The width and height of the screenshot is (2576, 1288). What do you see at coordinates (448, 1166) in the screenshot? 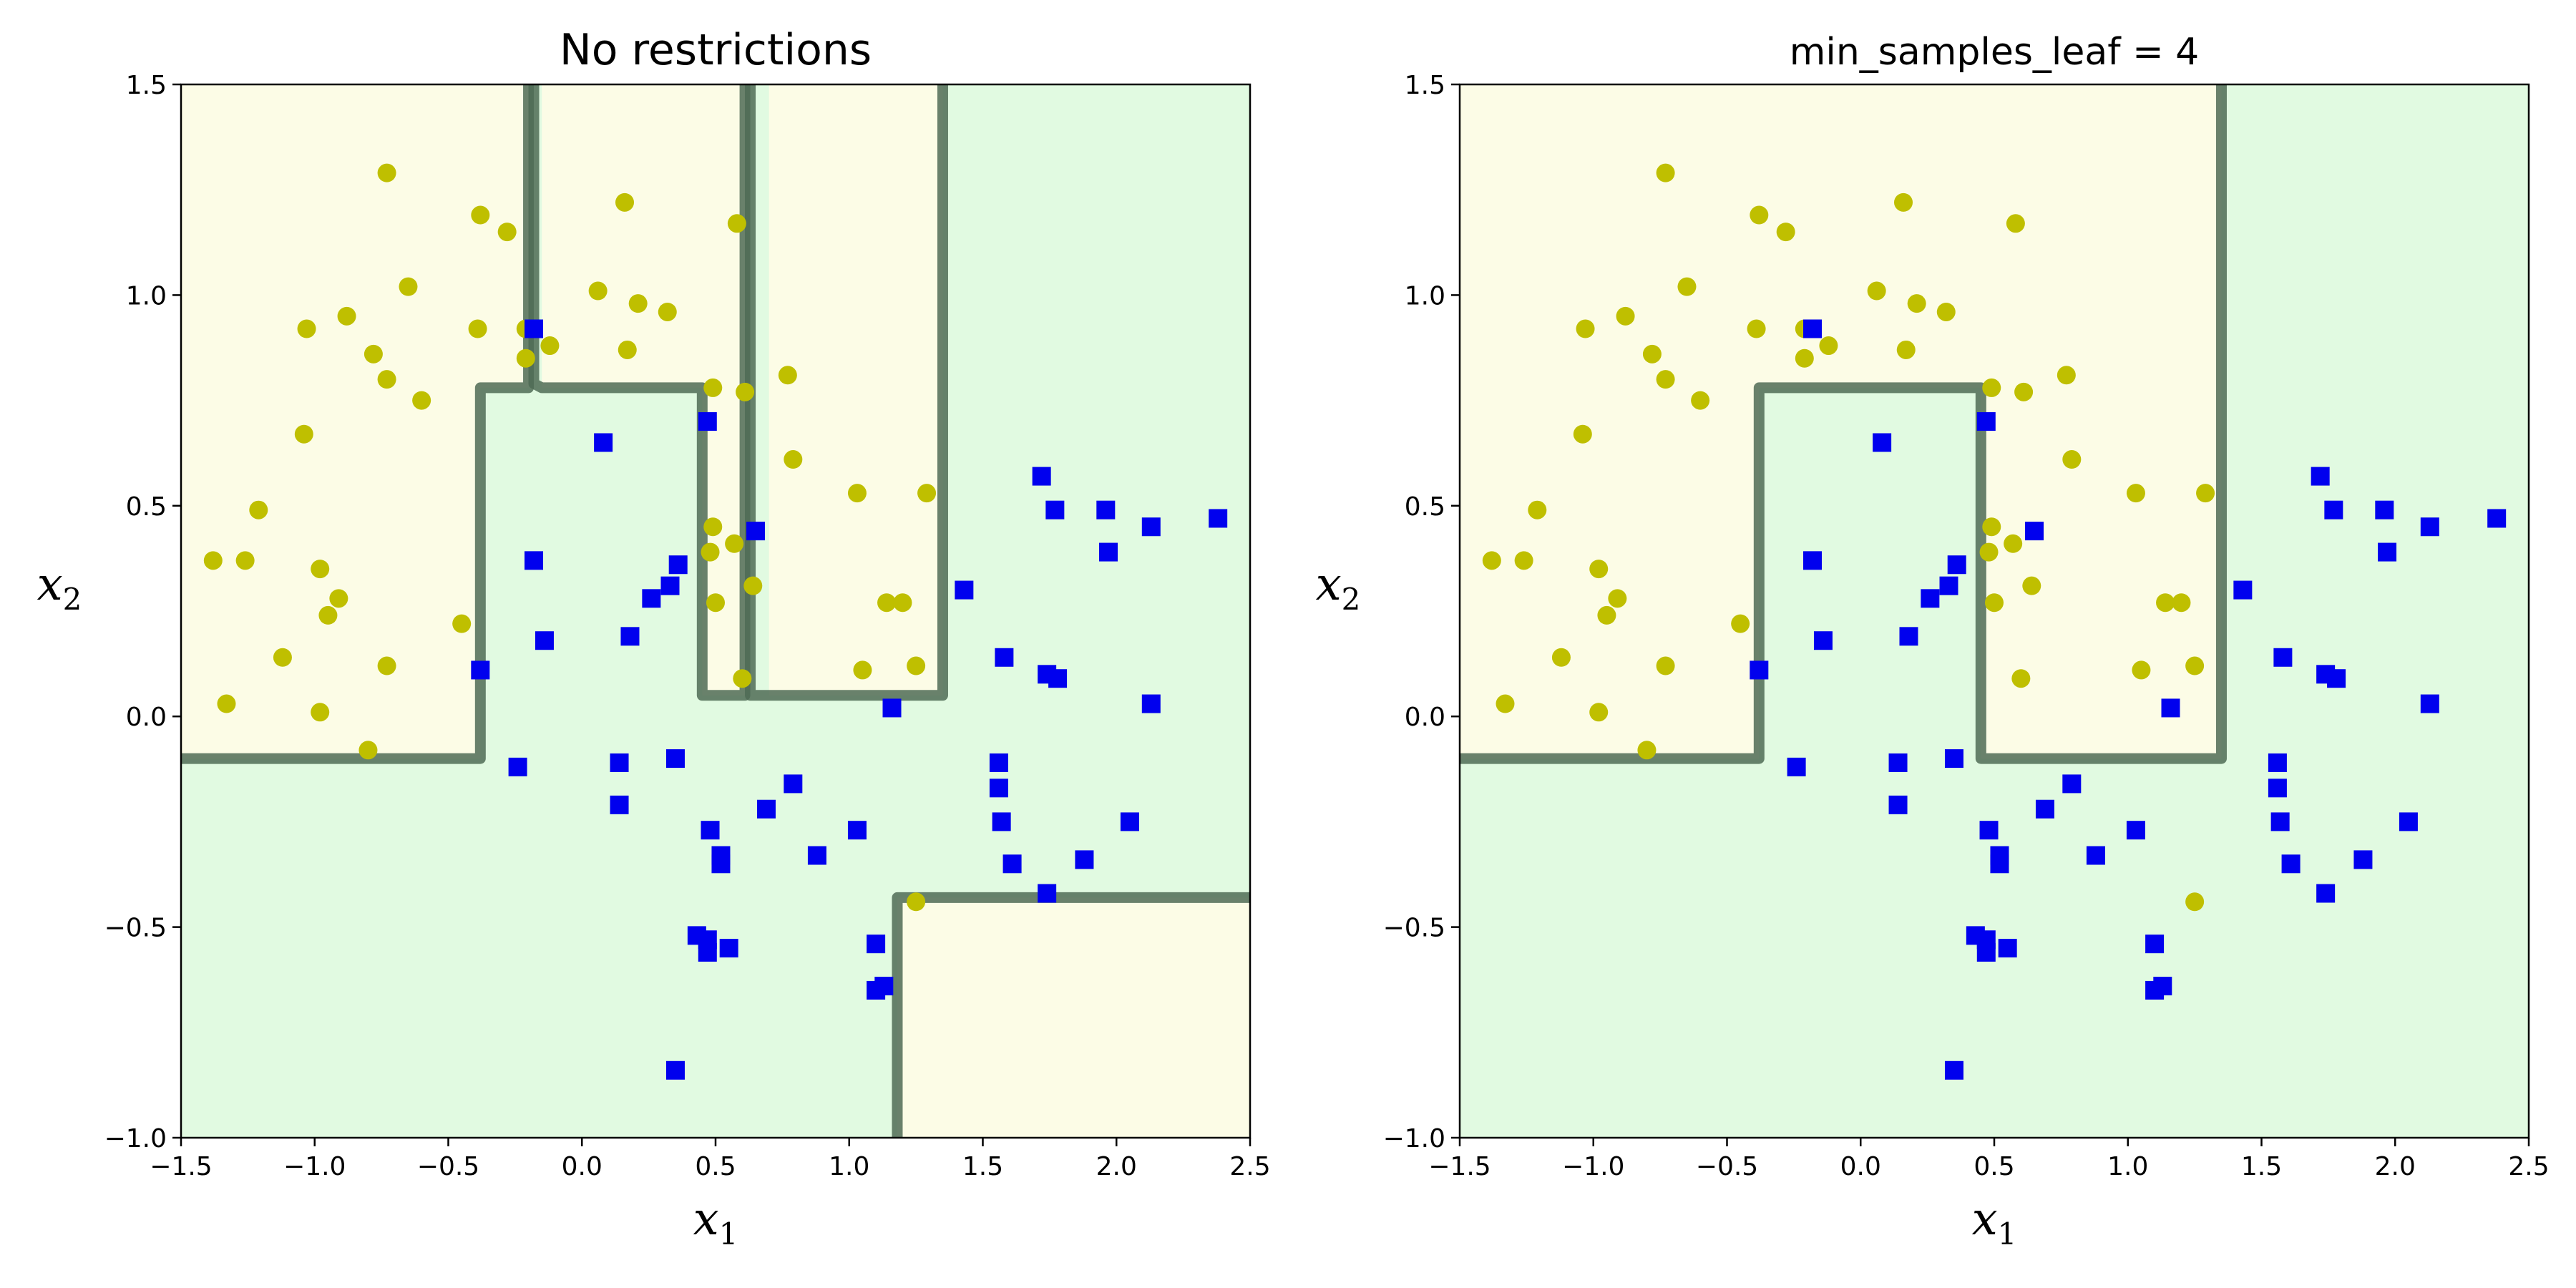
I see `x-tick-label: −0.5` at bounding box center [448, 1166].